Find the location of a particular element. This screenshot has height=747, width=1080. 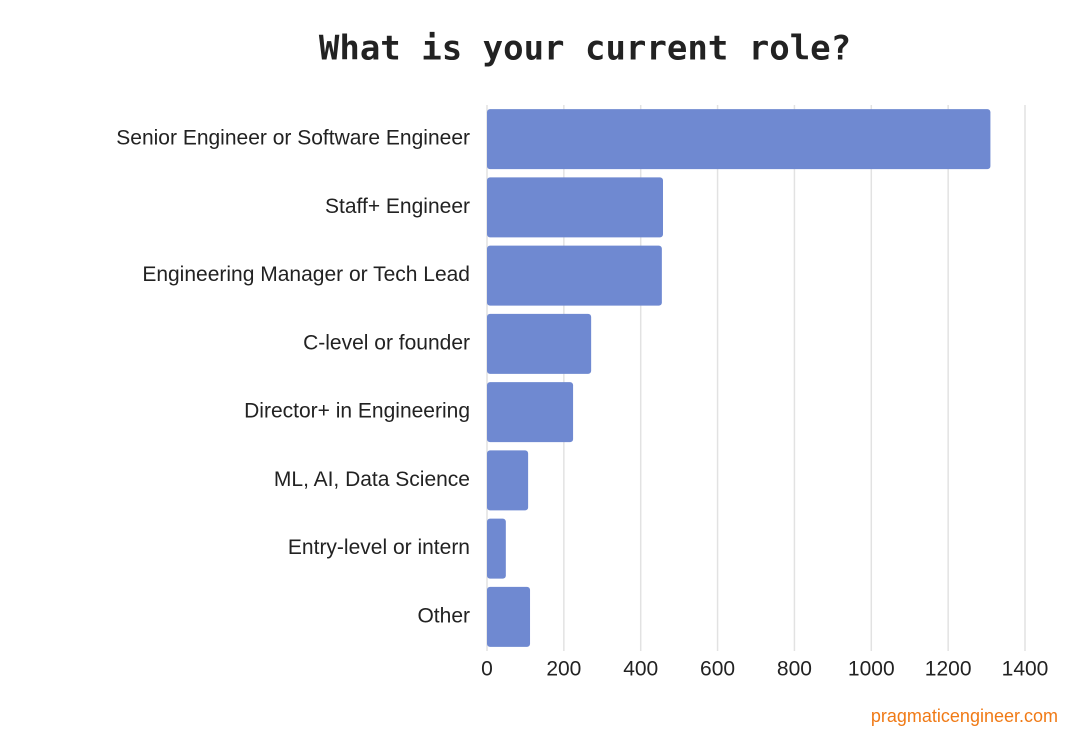

source: pragmaticengineer.com is located at coordinates (964, 716).